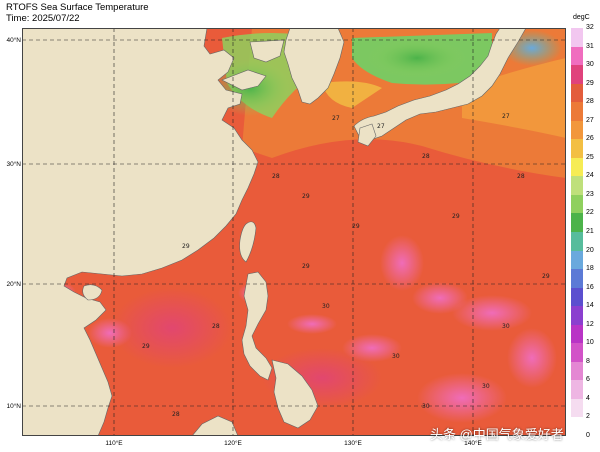 Image resolution: width=600 pixels, height=452 pixels. I want to click on borneo-tip, so click(215, 425).